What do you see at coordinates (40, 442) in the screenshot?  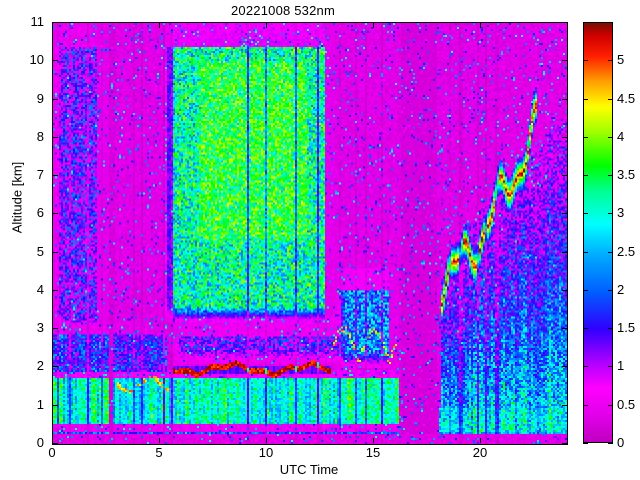 I see `y-tick-label: 0` at bounding box center [40, 442].